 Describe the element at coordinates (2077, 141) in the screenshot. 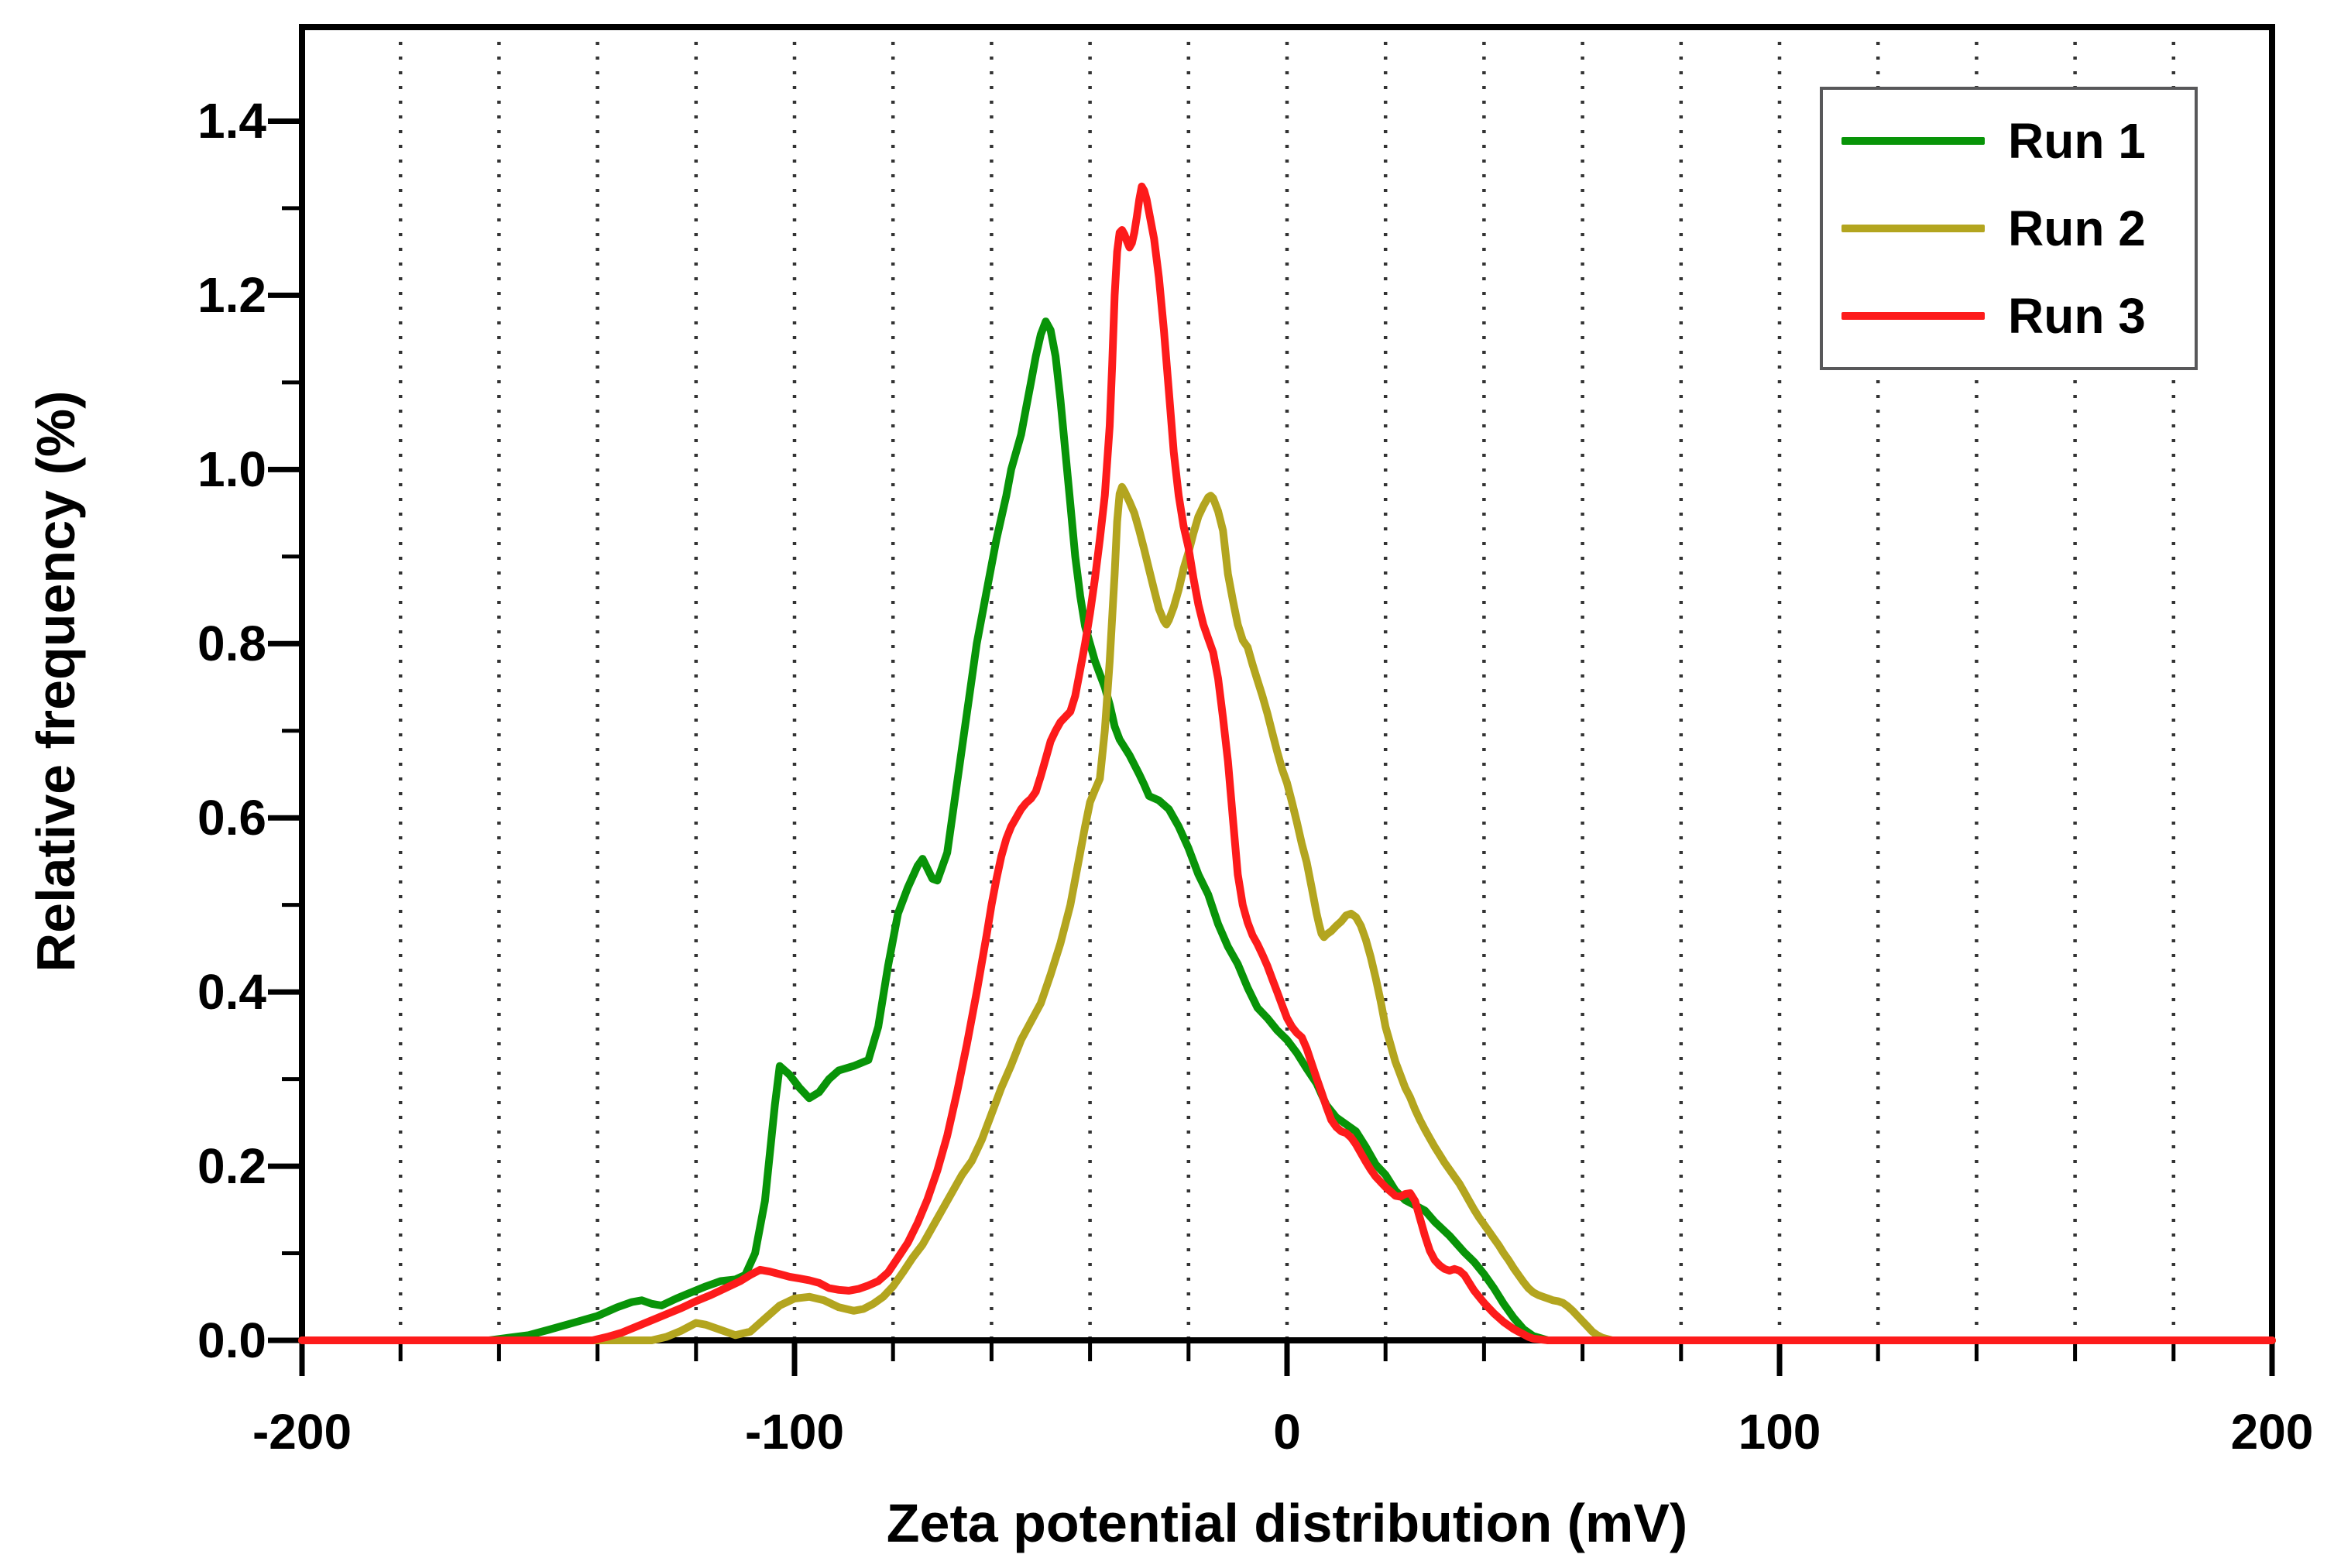

I see `legend-label-run1: Run 1` at that location.